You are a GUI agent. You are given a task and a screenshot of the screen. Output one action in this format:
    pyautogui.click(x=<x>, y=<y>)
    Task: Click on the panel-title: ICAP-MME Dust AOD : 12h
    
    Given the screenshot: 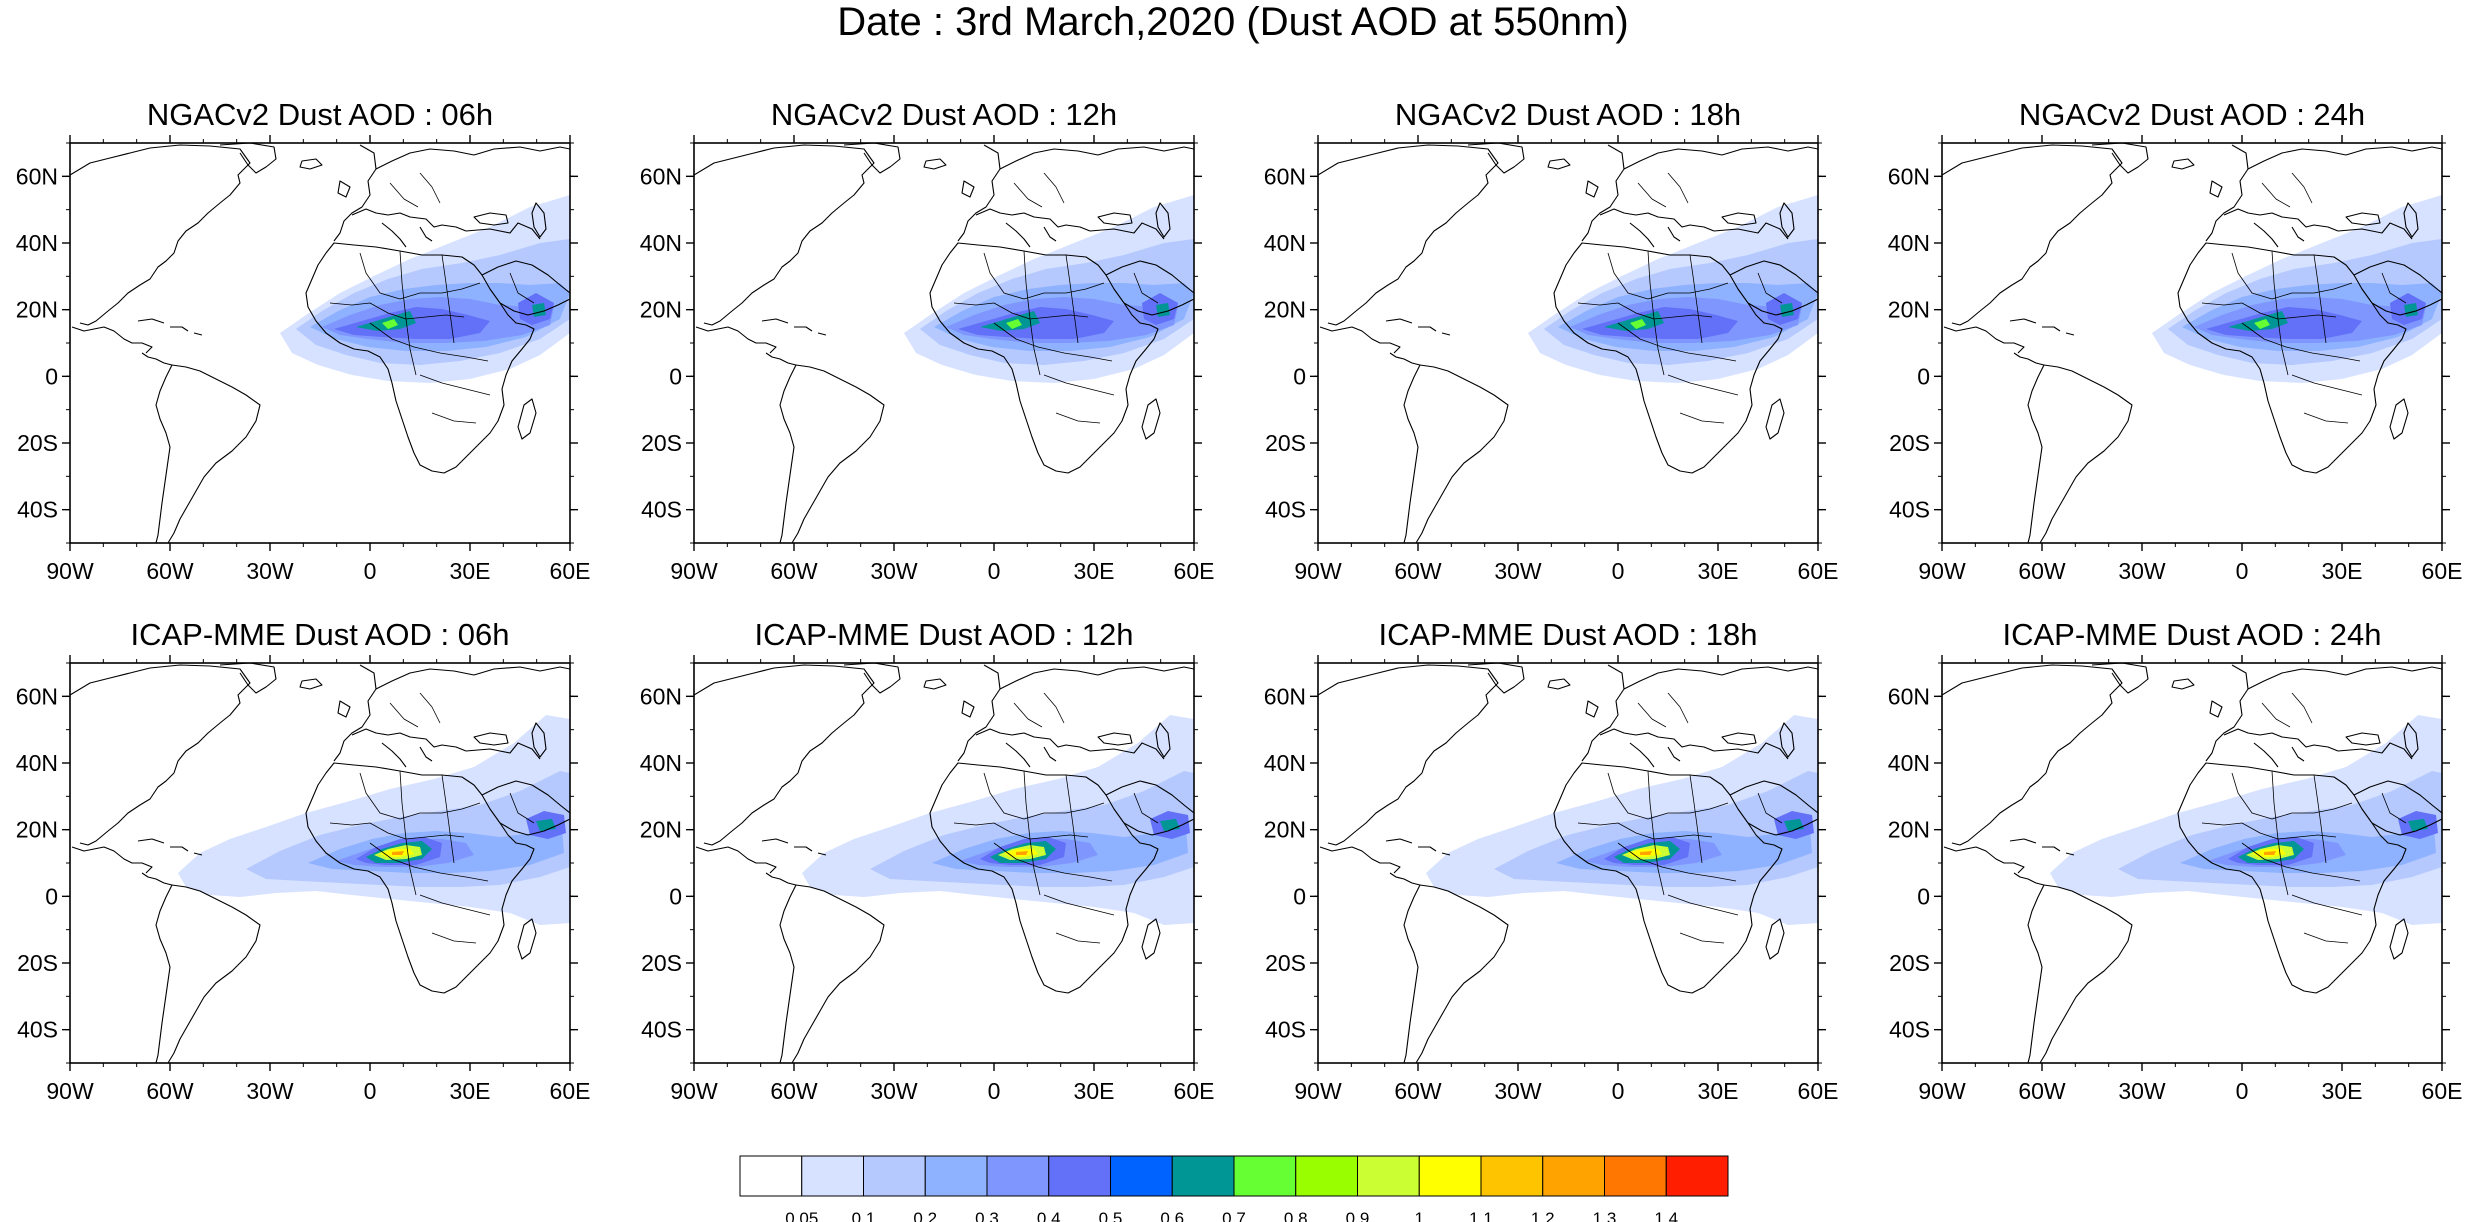 What is the action you would take?
    pyautogui.click(x=944, y=634)
    